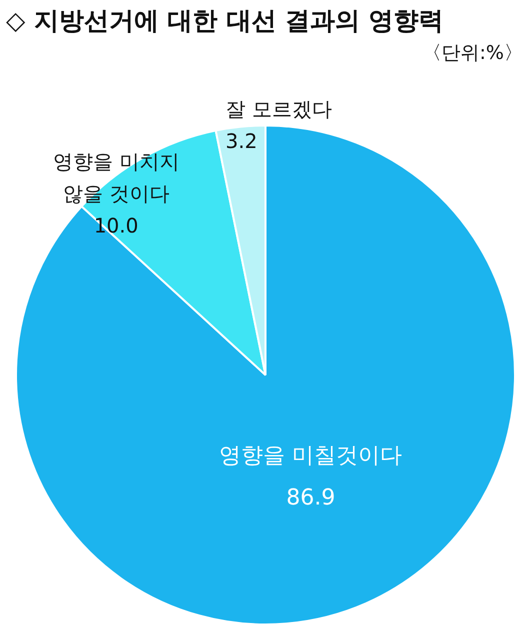 This screenshot has width=531, height=630. Describe the element at coordinates (310, 455) in the screenshot. I see `slice-label: 영향을 미칠것이다` at that location.